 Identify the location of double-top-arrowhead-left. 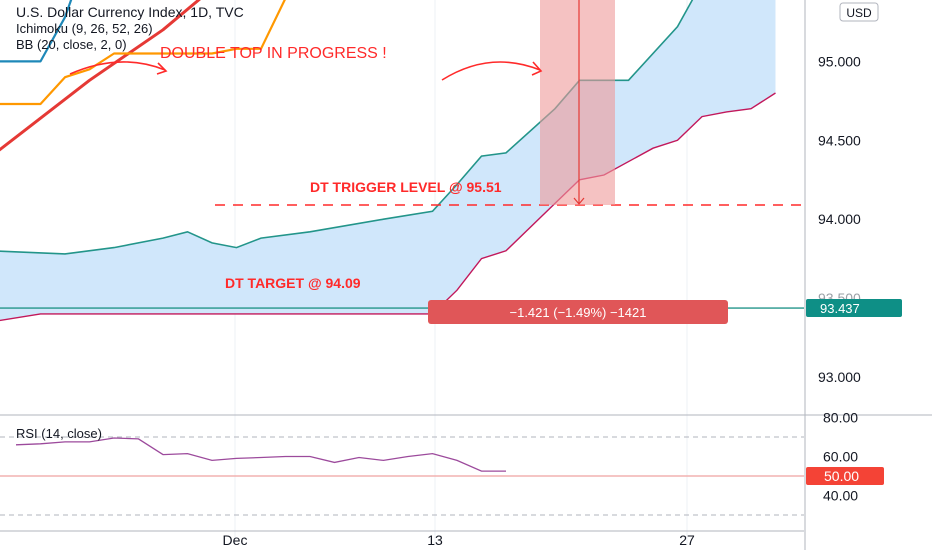
(162, 68).